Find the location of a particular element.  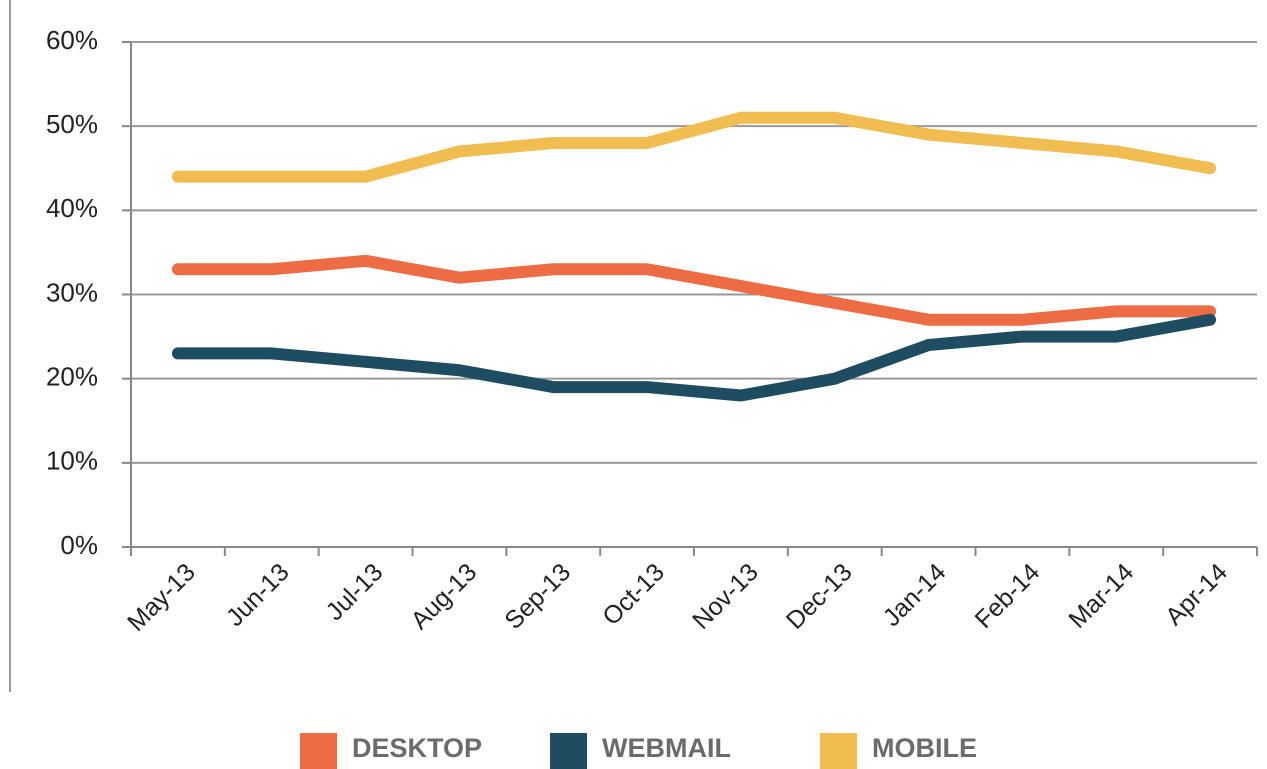

x-tick-label: Sep-13 is located at coordinates (537, 596).